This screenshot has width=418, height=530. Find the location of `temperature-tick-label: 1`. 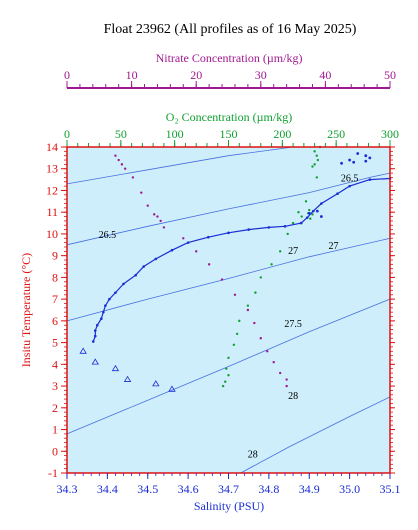

temperature-tick-label: 1 is located at coordinates (55, 430).